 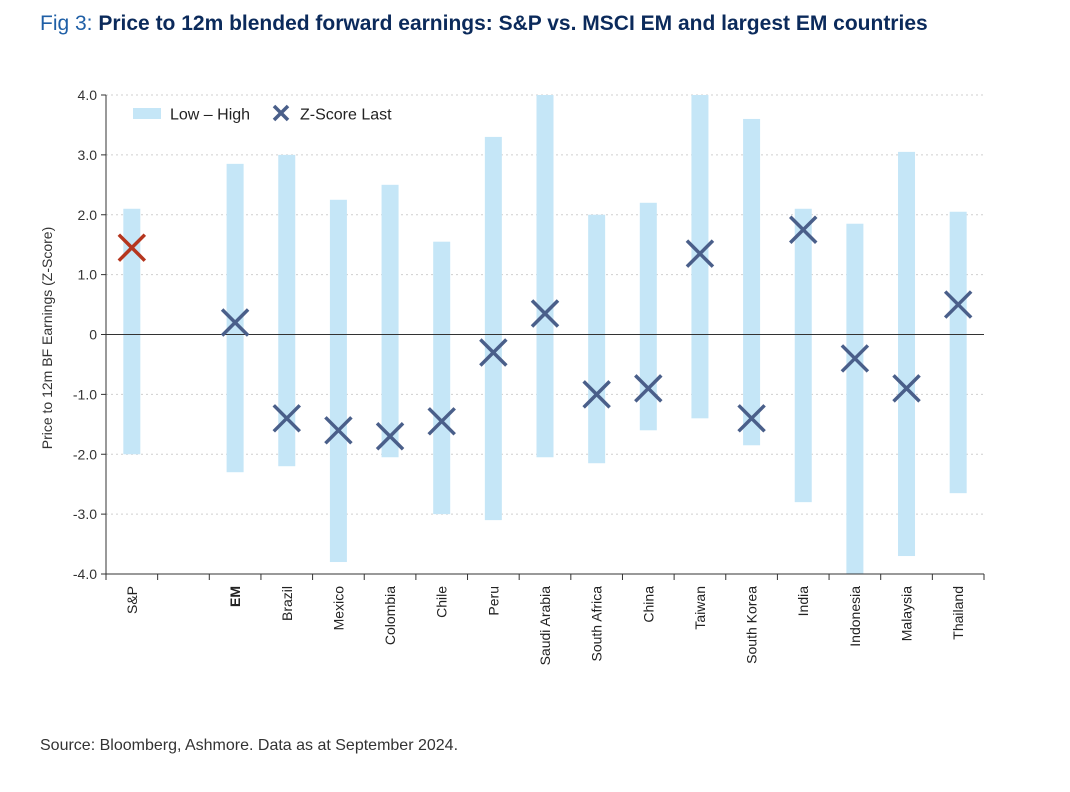 What do you see at coordinates (442, 602) in the screenshot?
I see `category-label: Chile` at bounding box center [442, 602].